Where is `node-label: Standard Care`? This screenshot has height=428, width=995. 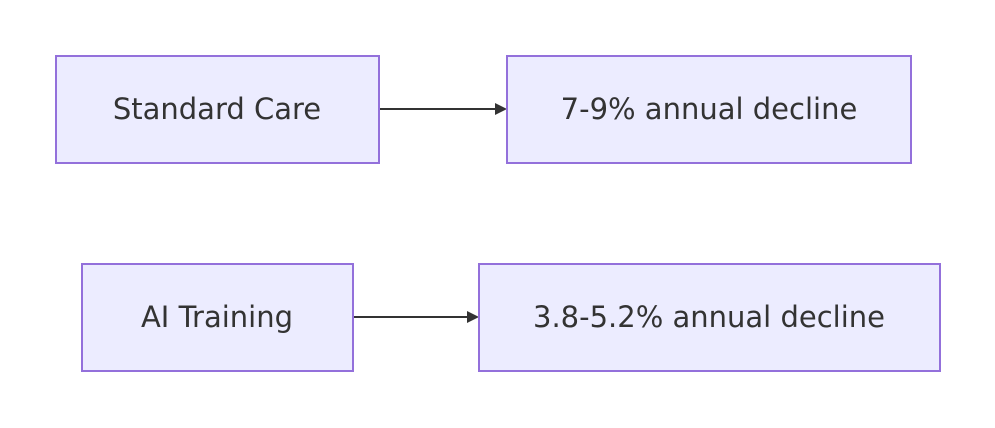
node-label: Standard Care is located at coordinates (217, 109).